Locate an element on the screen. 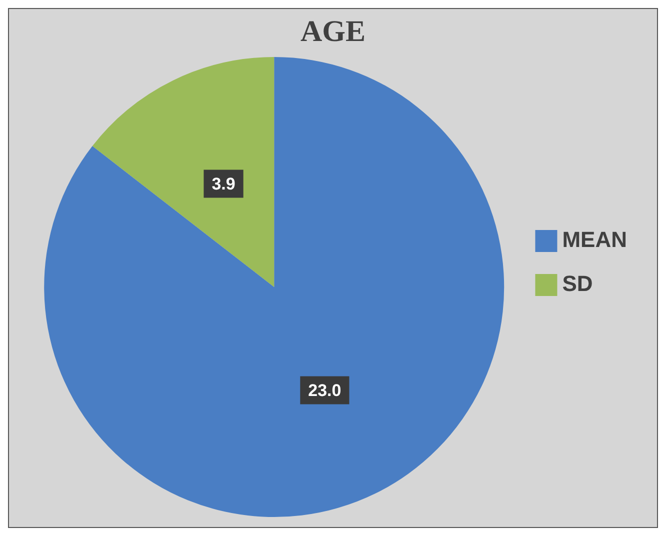 This screenshot has height=536, width=666. chart-title: AGE is located at coordinates (333, 31).